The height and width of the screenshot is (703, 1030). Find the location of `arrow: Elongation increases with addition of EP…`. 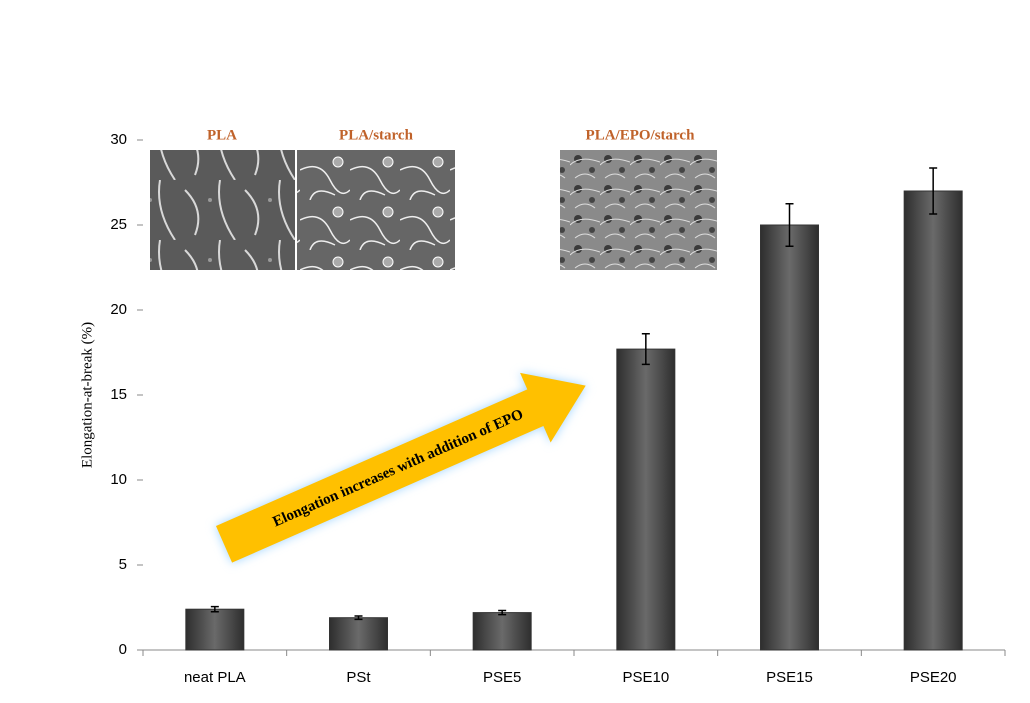

arrow: Elongation increases with addition of EP… is located at coordinates (400, 467).